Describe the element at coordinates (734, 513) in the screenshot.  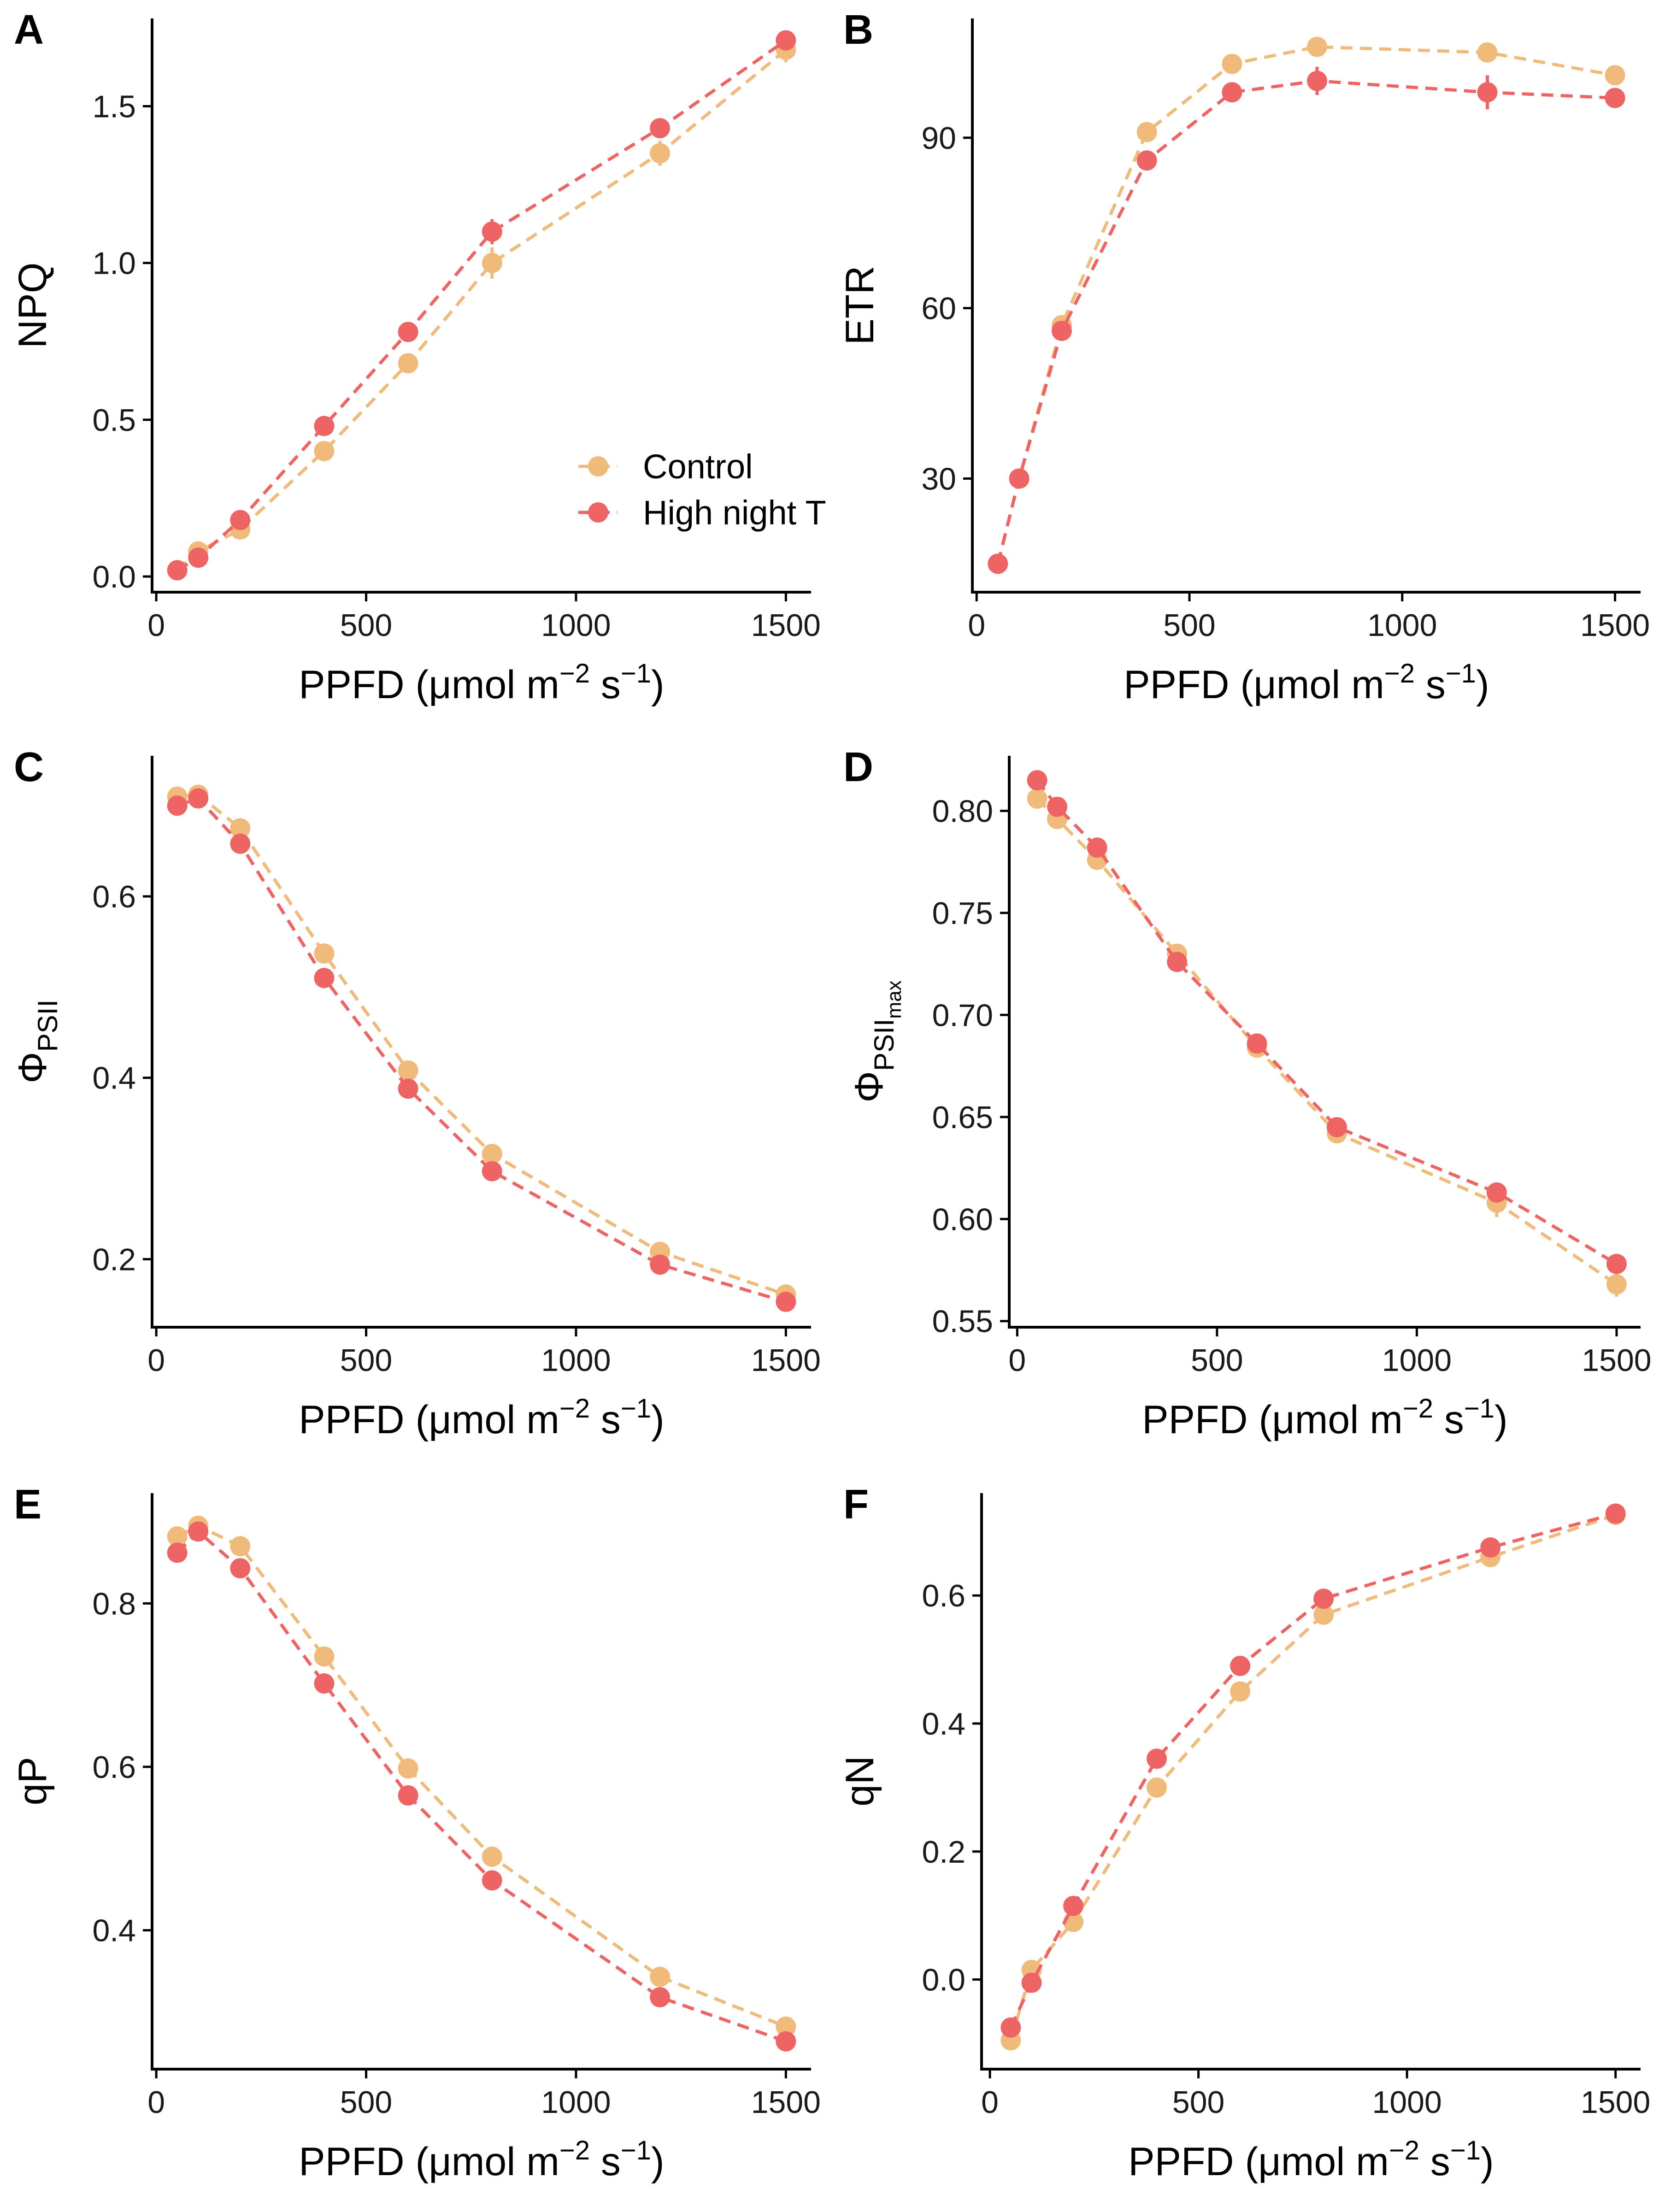
I see `legend-label: High night T` at that location.